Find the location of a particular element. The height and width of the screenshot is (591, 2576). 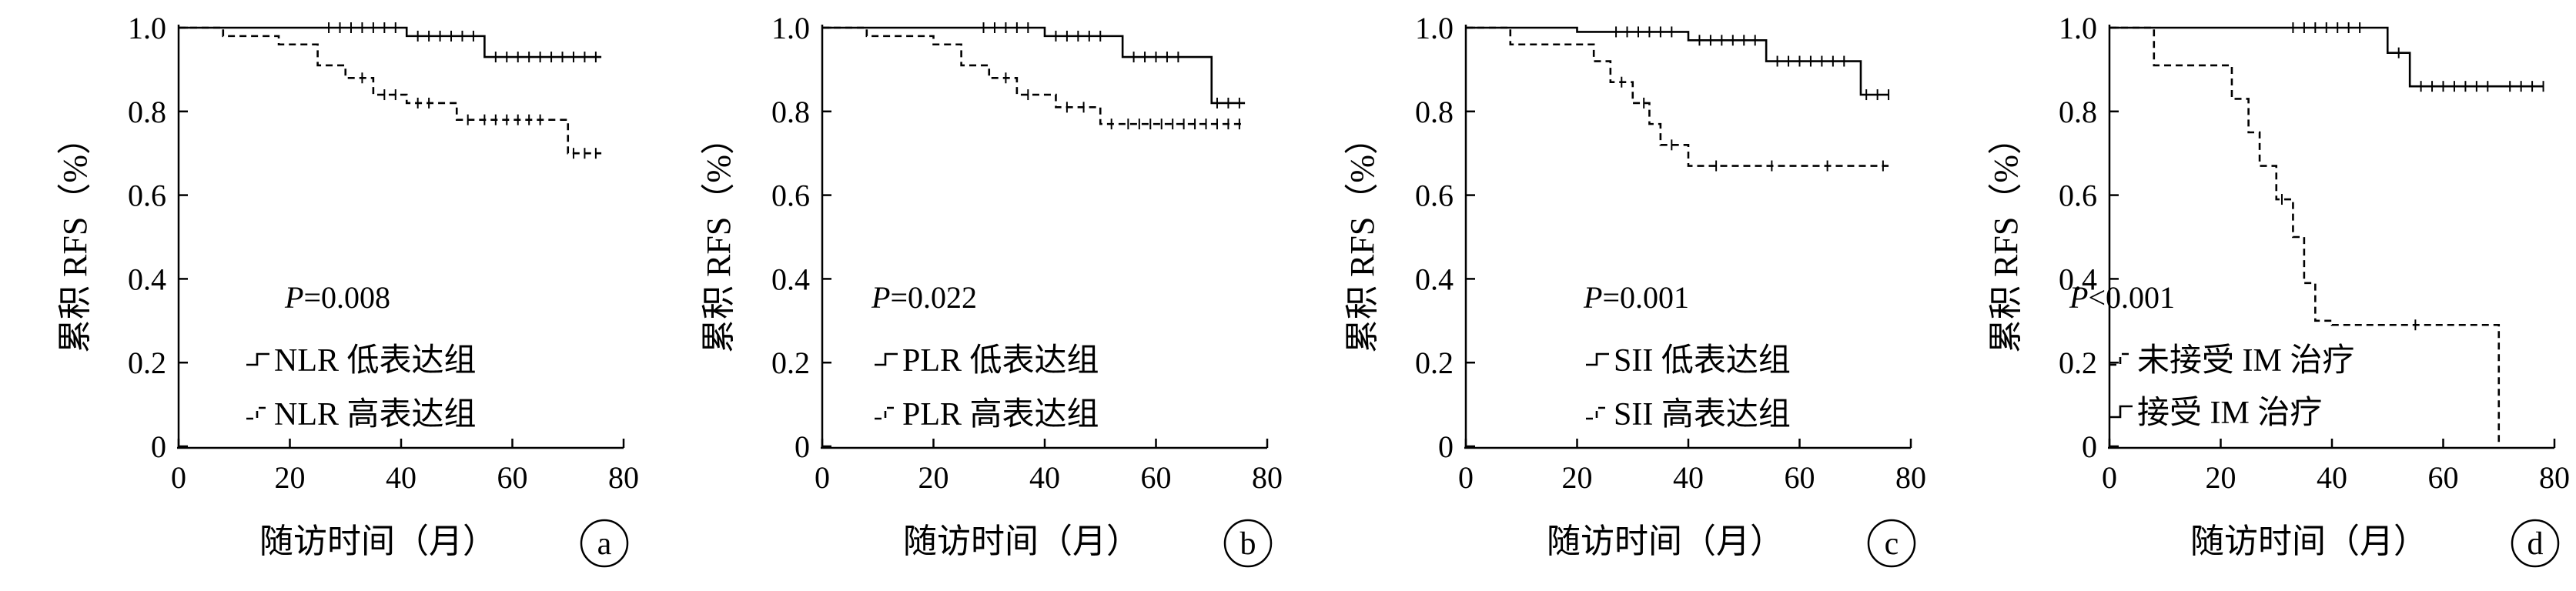

p-value: P<0.001 is located at coordinates (2122, 297).